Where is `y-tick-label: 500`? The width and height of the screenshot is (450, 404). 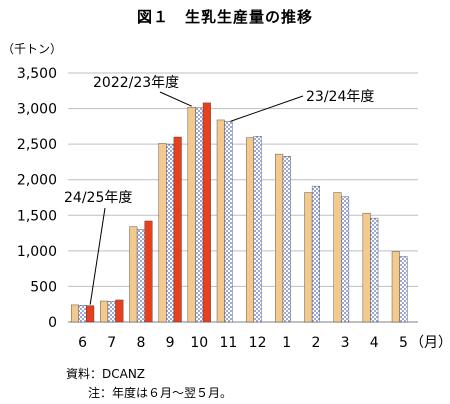 y-tick-label: 500 is located at coordinates (43, 287).